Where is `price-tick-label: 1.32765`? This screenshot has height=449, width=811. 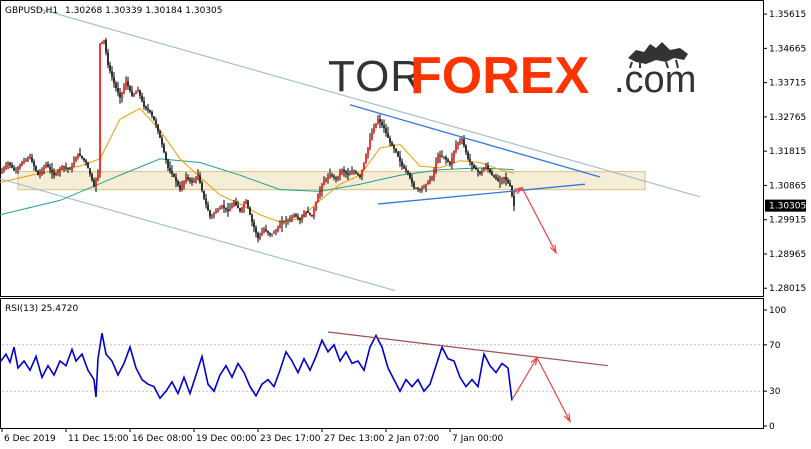 price-tick-label: 1.32765 is located at coordinates (787, 118).